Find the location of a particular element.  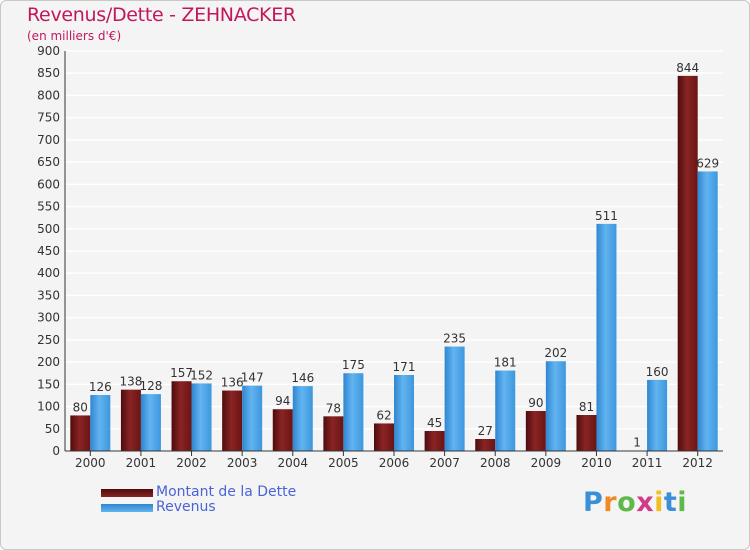

y-tick-label: 400 is located at coordinates (48, 273).